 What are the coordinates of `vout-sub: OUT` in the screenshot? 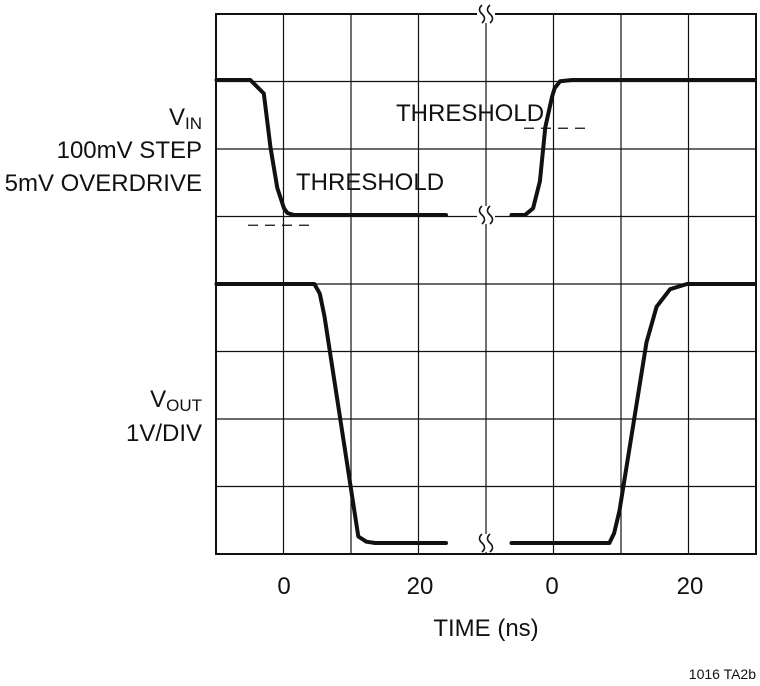 It's located at (184, 405).